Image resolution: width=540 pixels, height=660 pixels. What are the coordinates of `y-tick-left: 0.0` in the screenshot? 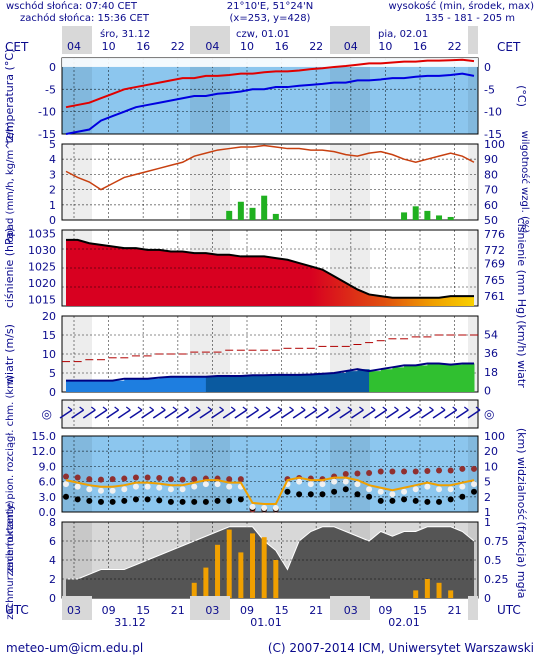 It's located at (48, 512).